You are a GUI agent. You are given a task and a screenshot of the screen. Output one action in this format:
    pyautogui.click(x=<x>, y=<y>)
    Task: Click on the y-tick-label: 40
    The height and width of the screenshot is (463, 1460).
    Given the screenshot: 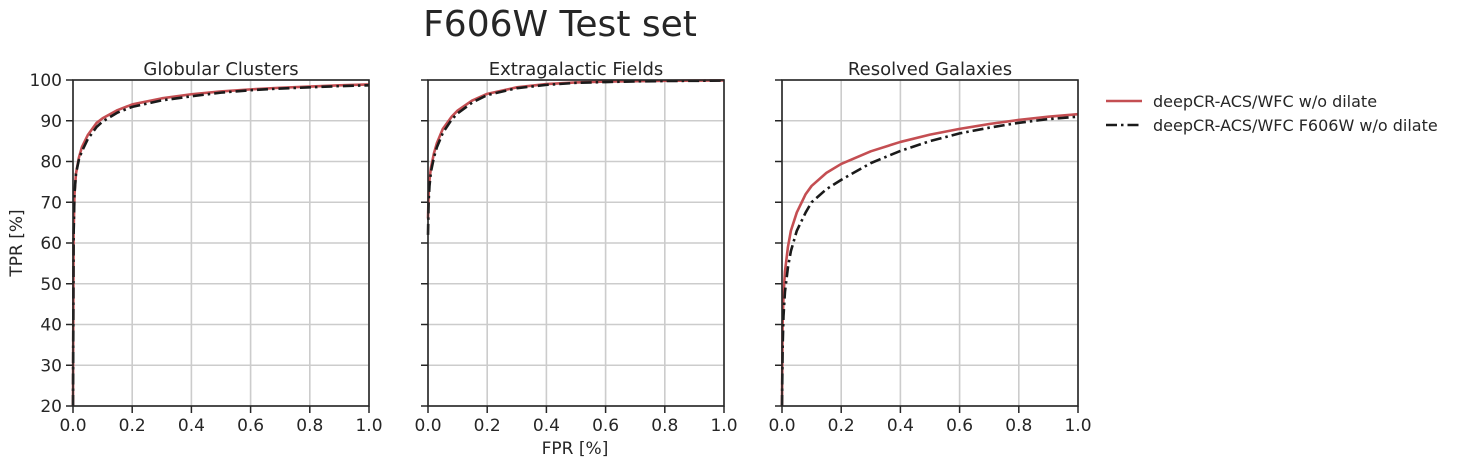 What is the action you would take?
    pyautogui.click(x=51, y=326)
    